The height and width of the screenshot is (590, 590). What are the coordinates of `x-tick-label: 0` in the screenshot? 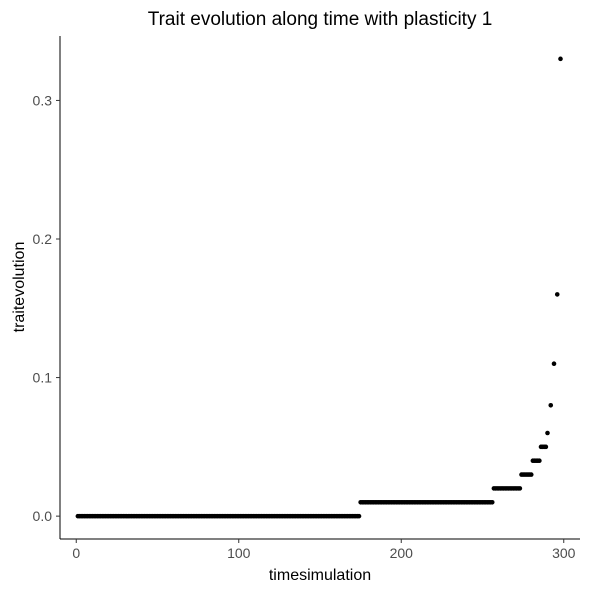 It's located at (76, 553).